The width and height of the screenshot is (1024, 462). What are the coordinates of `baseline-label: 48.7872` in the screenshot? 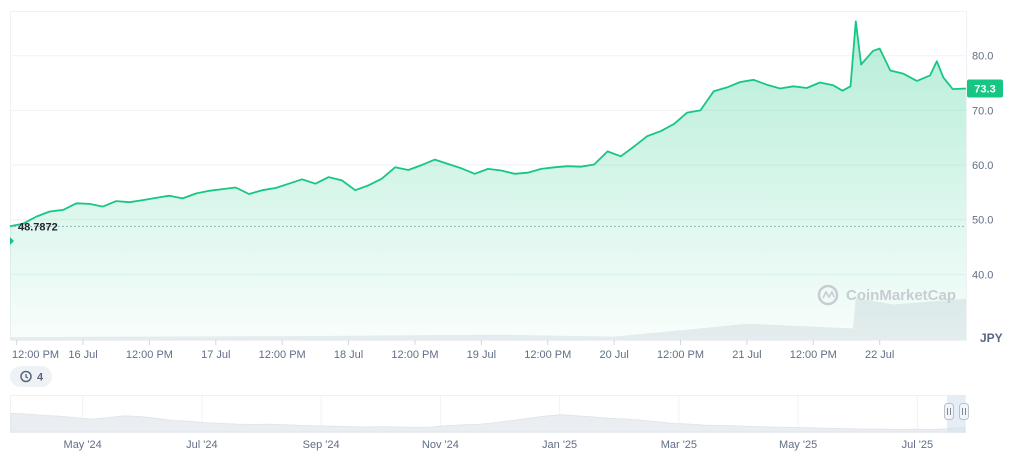 It's located at (38, 227).